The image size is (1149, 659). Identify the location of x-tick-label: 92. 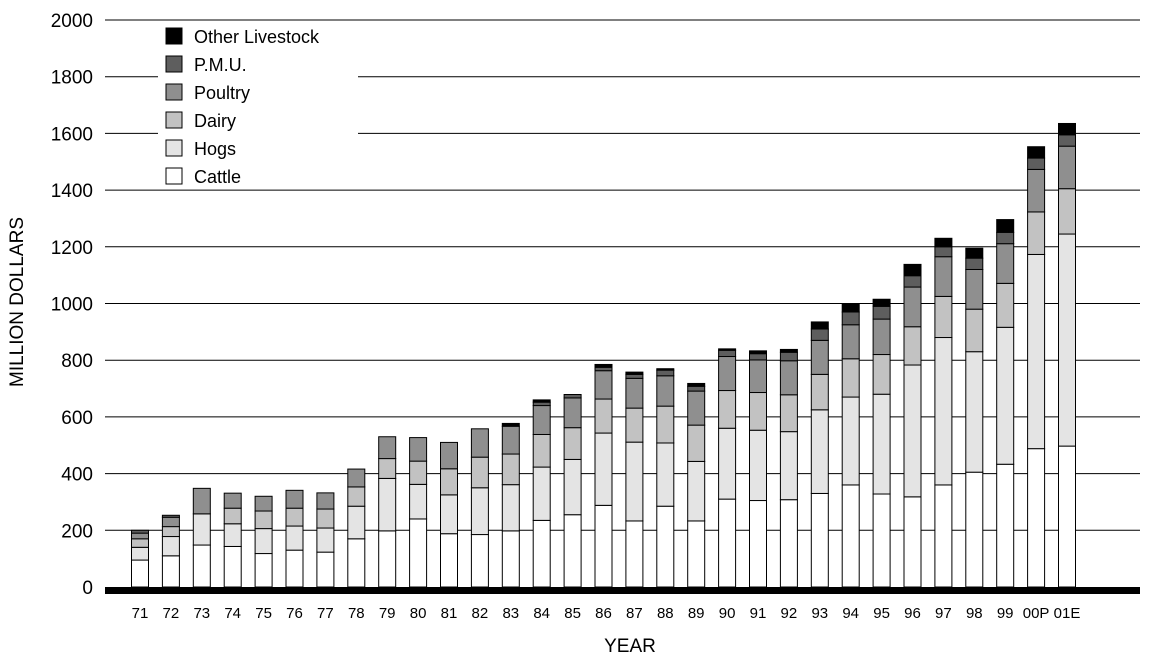
(789, 613).